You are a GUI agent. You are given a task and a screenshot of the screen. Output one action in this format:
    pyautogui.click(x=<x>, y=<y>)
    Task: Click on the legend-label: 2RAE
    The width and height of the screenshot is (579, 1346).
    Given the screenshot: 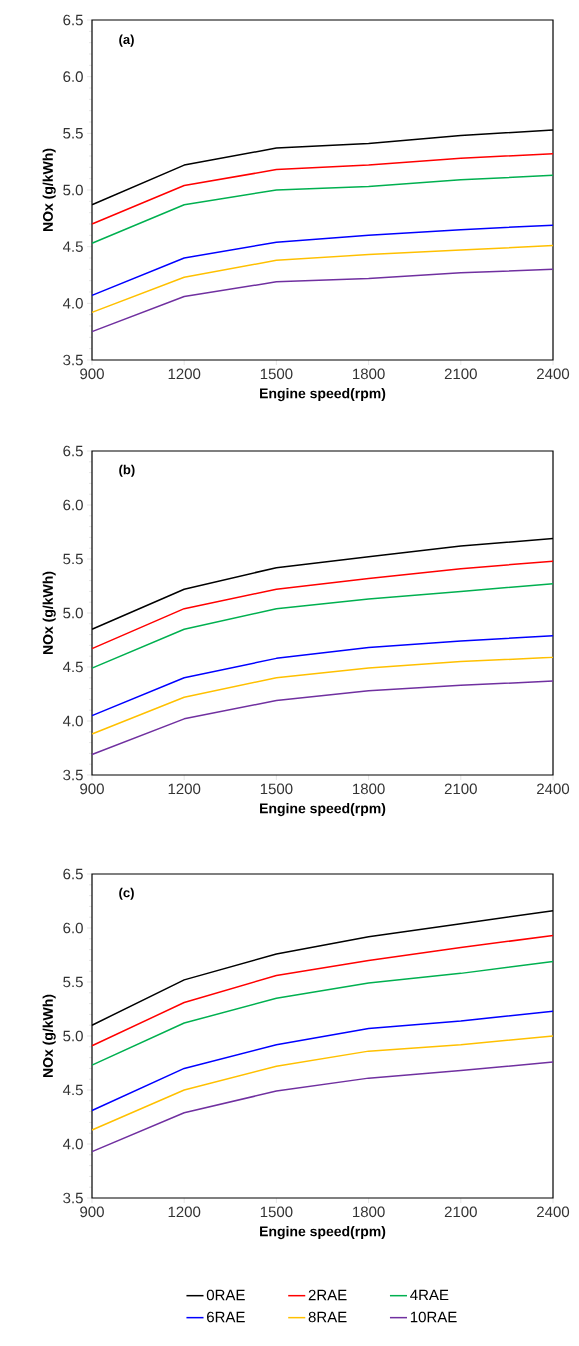 What is the action you would take?
    pyautogui.click(x=327, y=1295)
    